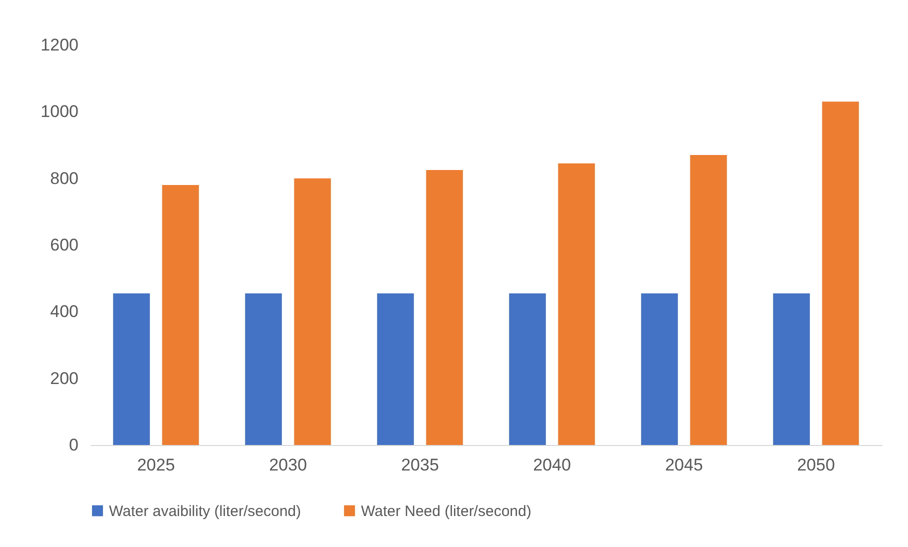 This screenshot has height=547, width=908. I want to click on y-tick-label: 0, so click(73, 445).